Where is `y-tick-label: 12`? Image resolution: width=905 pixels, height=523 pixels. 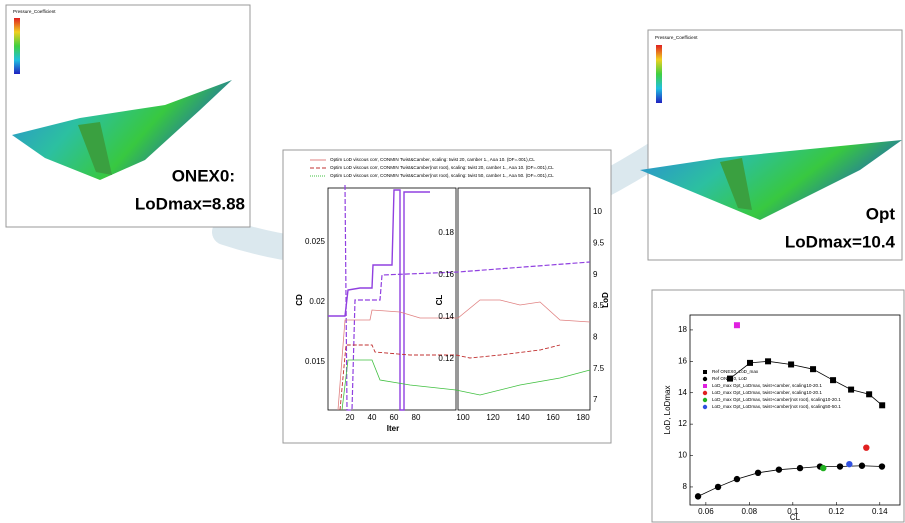 y-tick-label: 12 is located at coordinates (682, 423).